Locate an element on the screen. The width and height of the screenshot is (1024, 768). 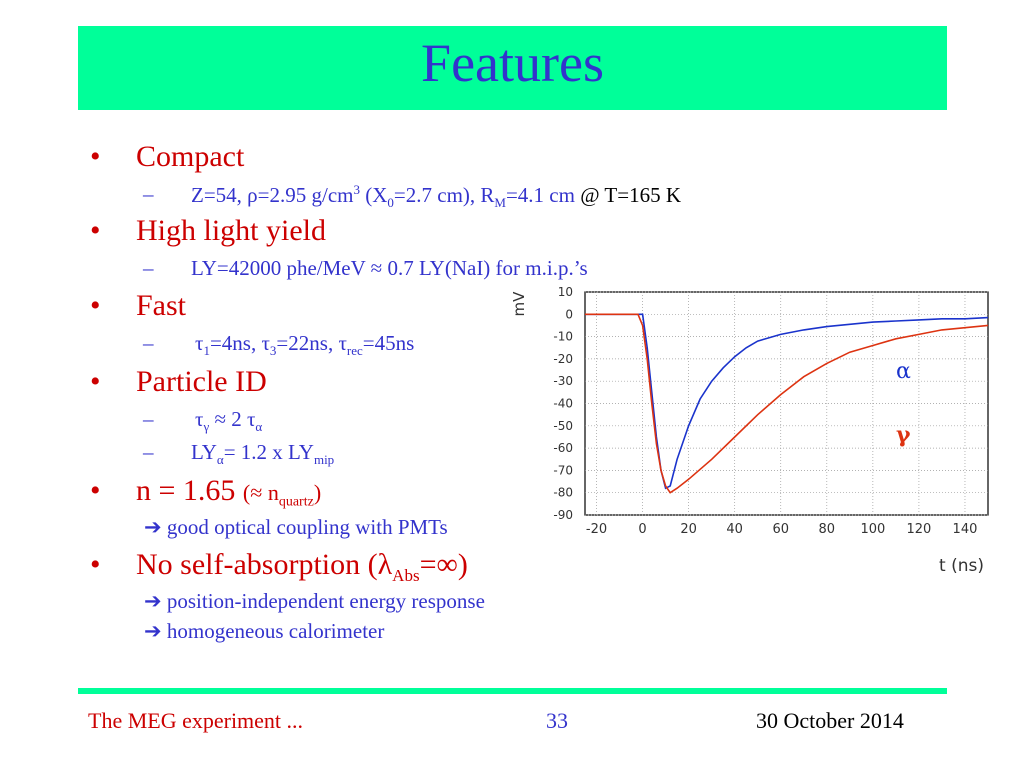
series-label-gamma: γ is located at coordinates (903, 435).